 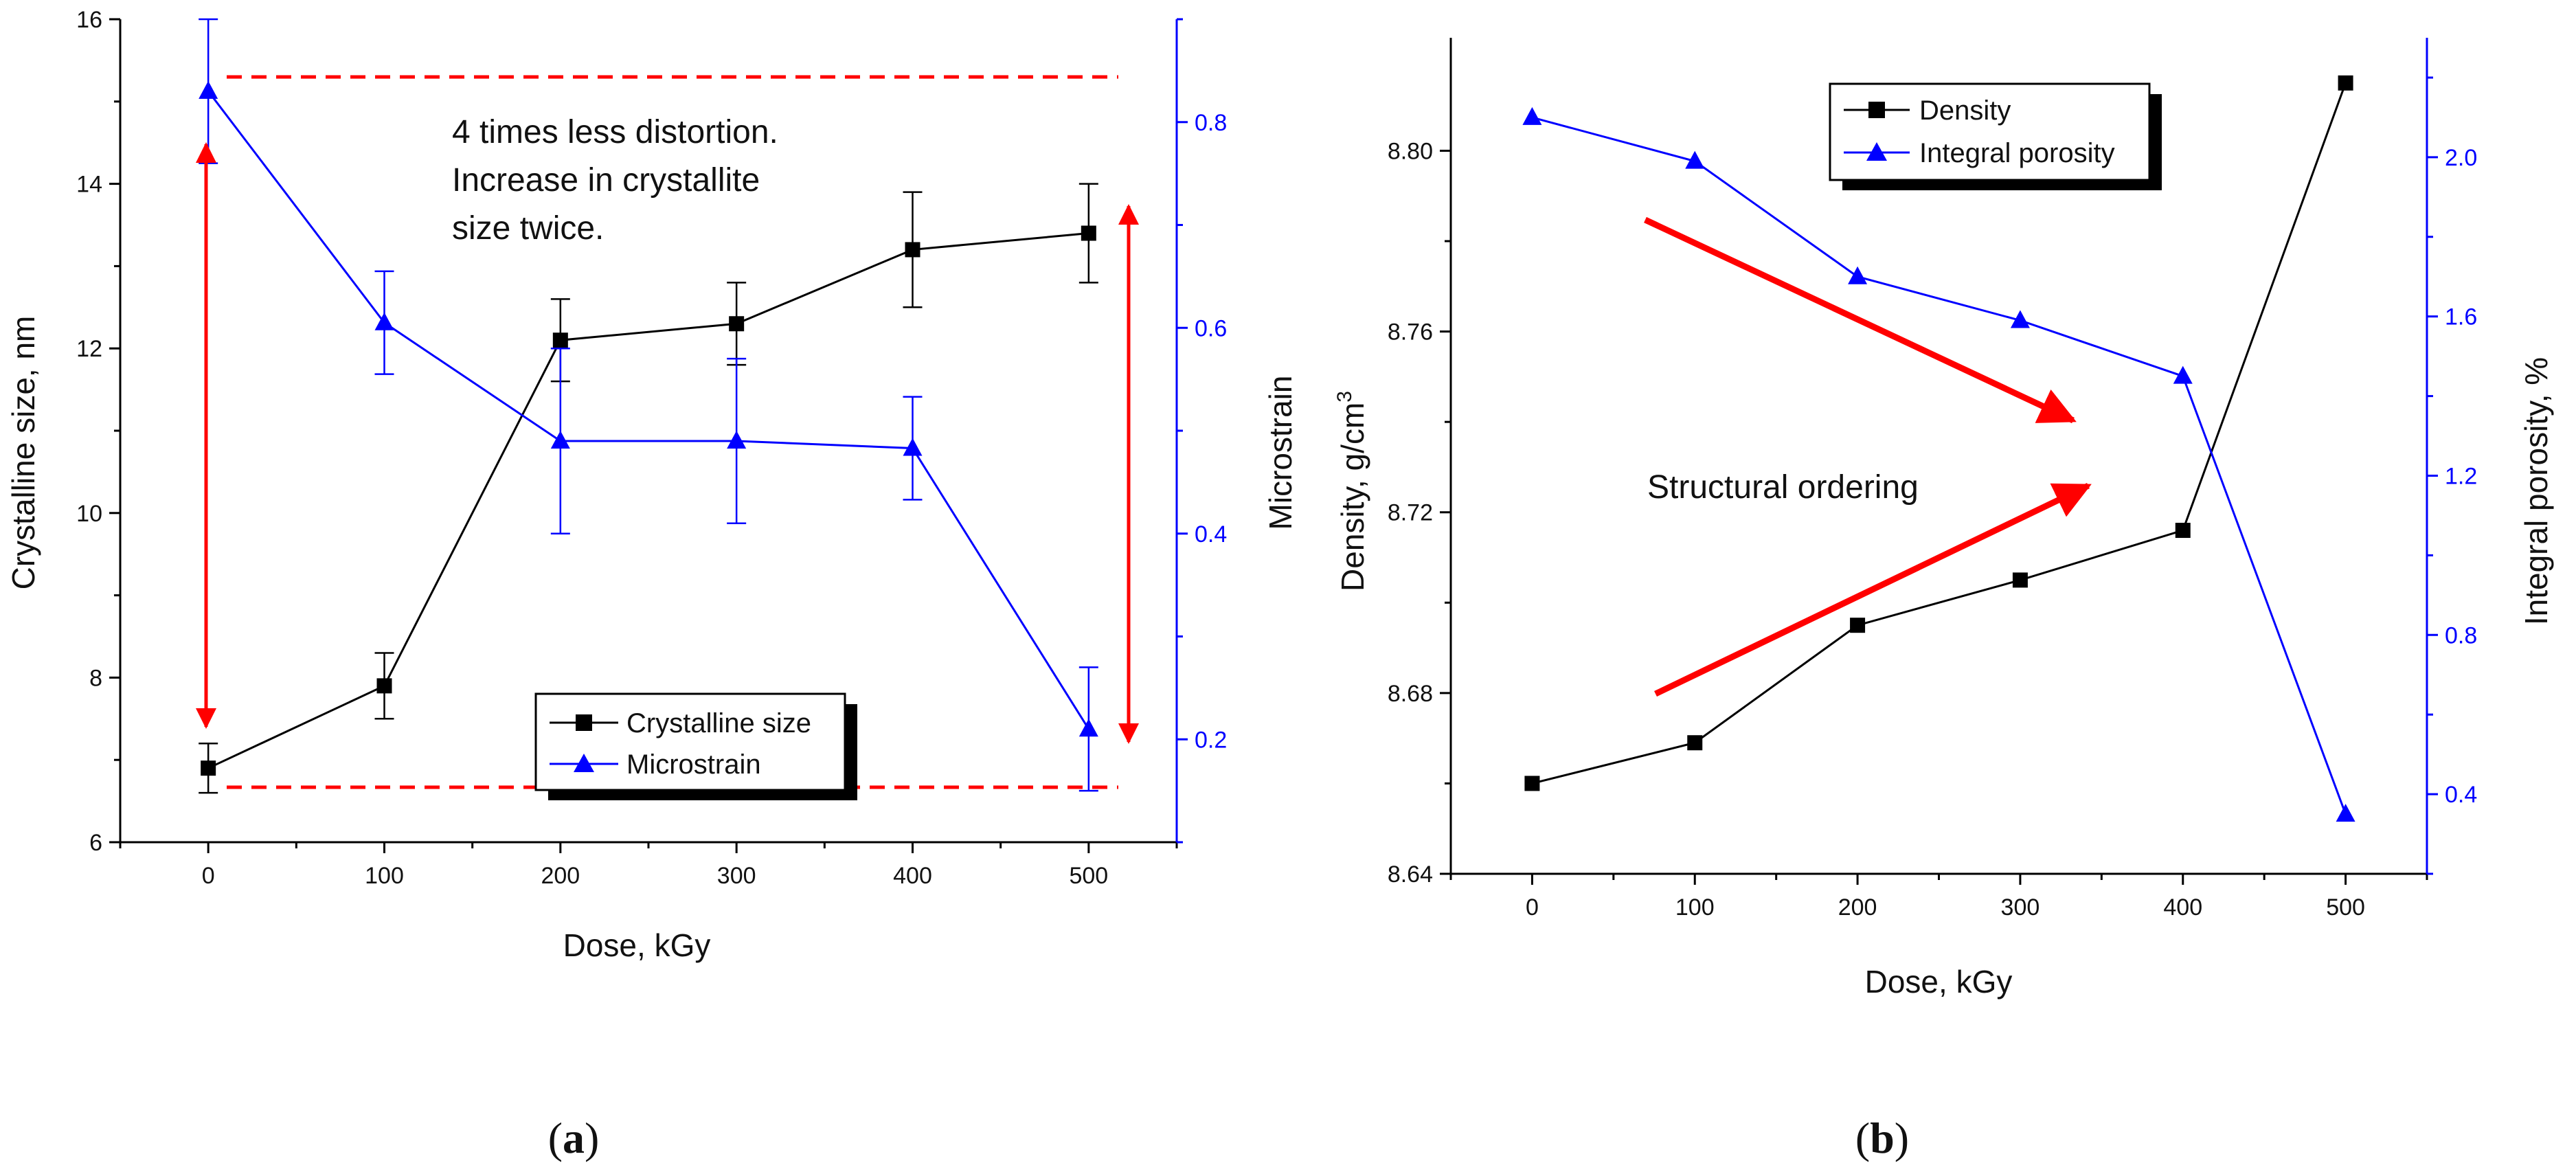 What do you see at coordinates (1280, 453) in the screenshot?
I see `a-y2-axis-label: Microstrain` at bounding box center [1280, 453].